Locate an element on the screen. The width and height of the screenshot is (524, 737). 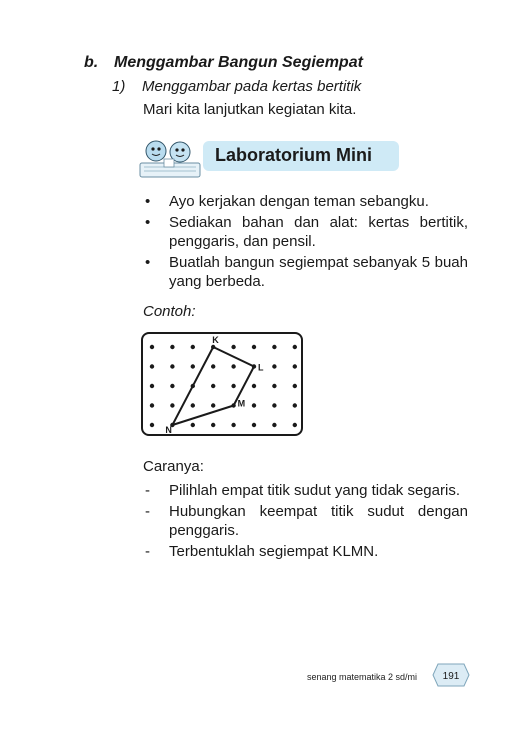
lab-title-badge: Laboratorium Mini is located at coordinates (301, 156).